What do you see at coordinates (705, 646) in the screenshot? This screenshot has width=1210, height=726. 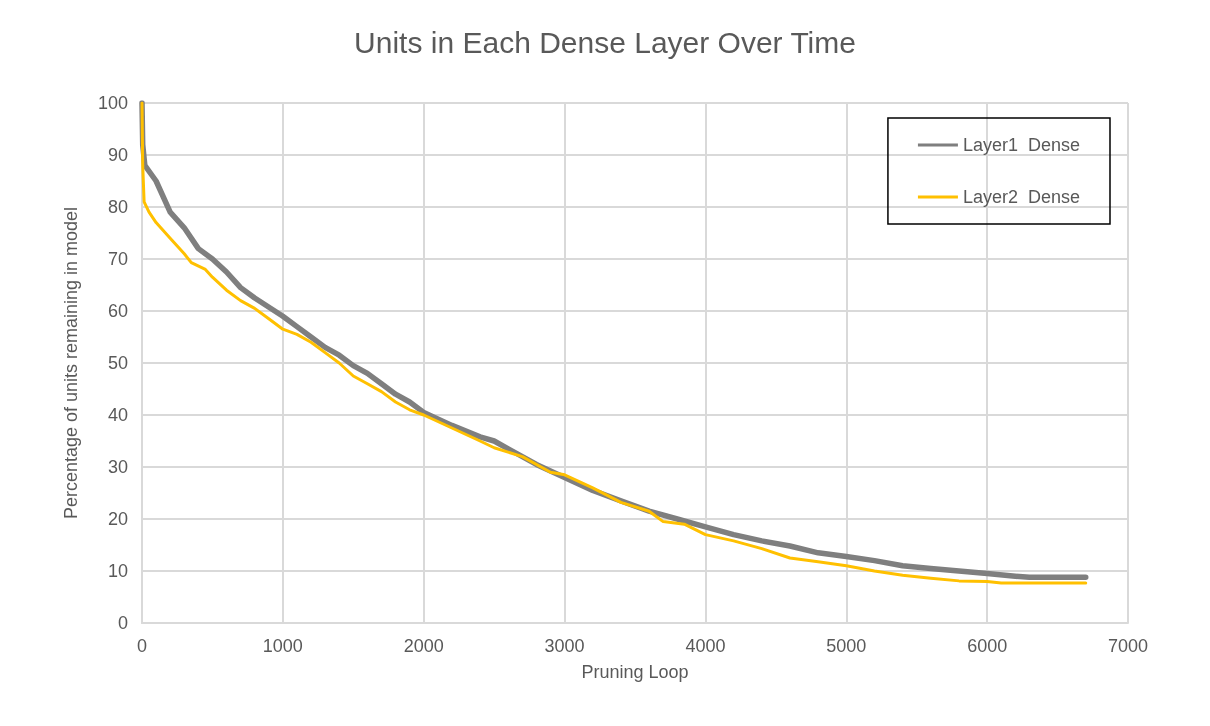 I see `x-tick-label: 4000` at bounding box center [705, 646].